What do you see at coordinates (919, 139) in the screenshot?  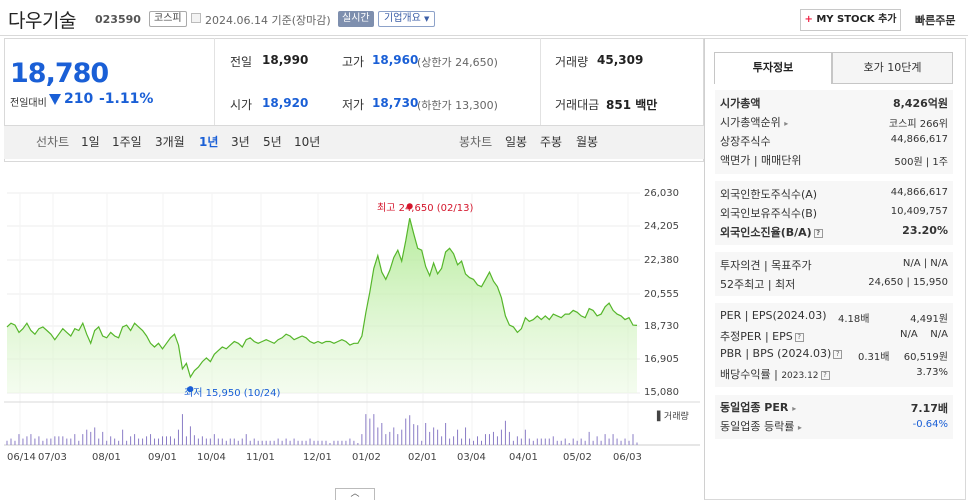 I see `listed-shares-value: 44,866,617` at bounding box center [919, 139].